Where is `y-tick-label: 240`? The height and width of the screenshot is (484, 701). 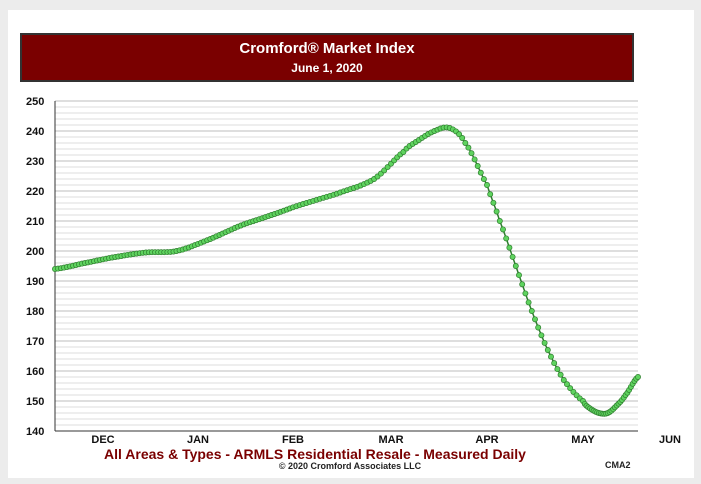 y-tick-label: 240 is located at coordinates (35, 132).